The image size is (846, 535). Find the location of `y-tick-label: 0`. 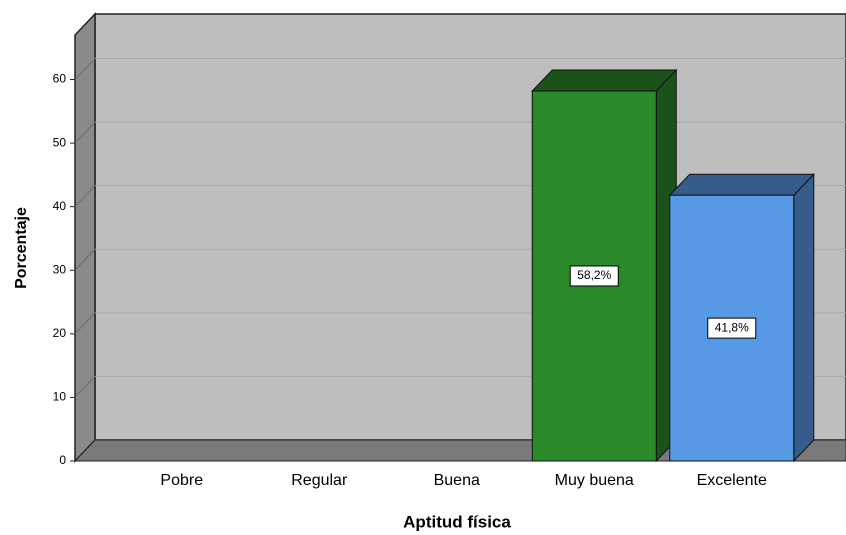

y-tick-label: 0 is located at coordinates (62, 460).